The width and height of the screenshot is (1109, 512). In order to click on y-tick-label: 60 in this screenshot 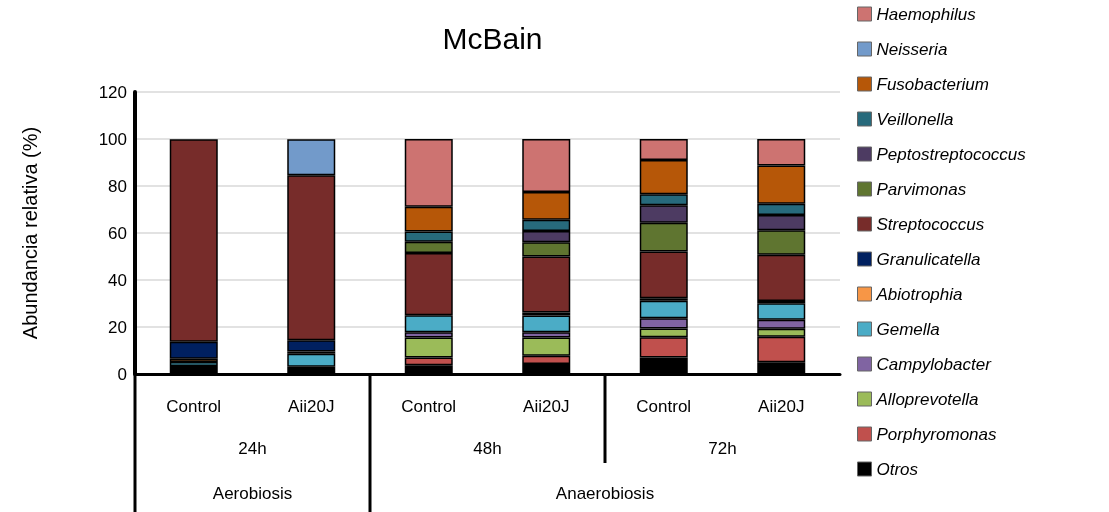, I will do `click(117, 233)`.